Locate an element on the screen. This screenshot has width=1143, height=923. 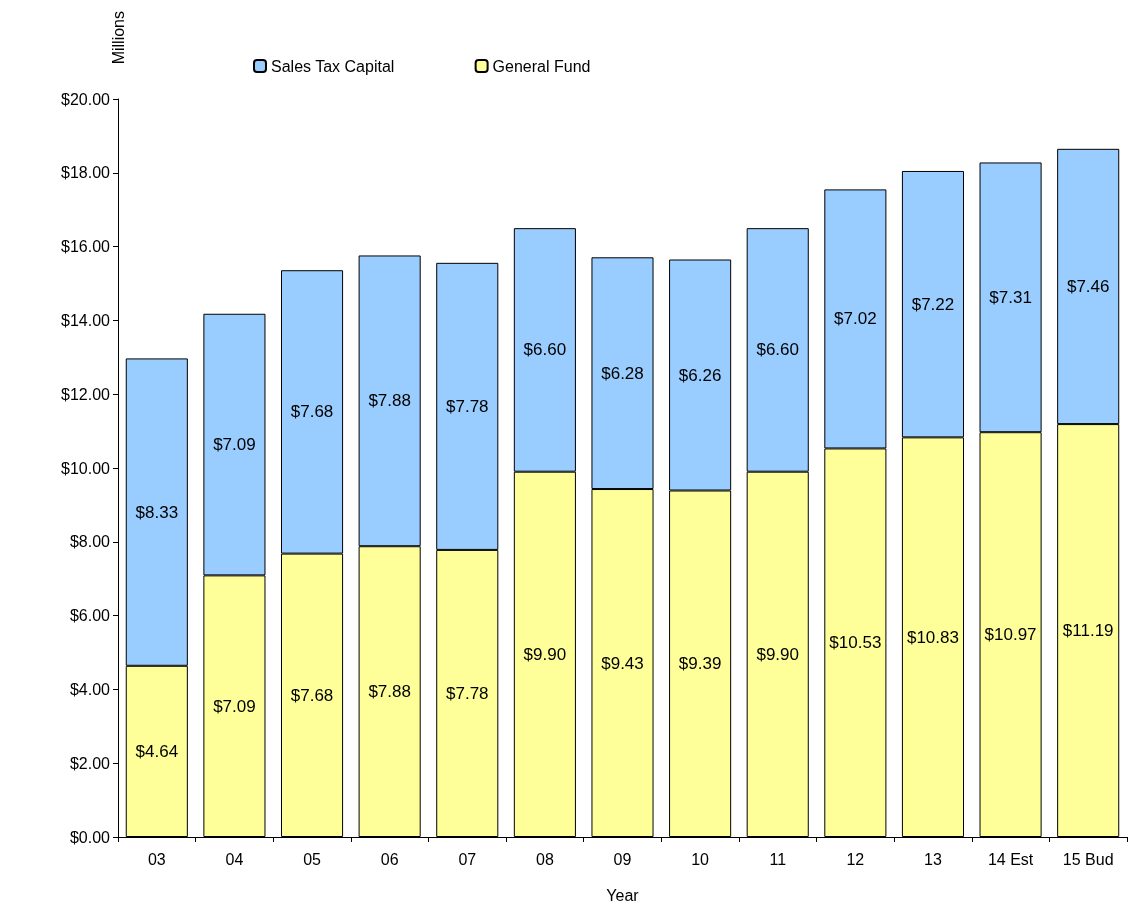
y-tick-label: $16.00 is located at coordinates (86, 247).